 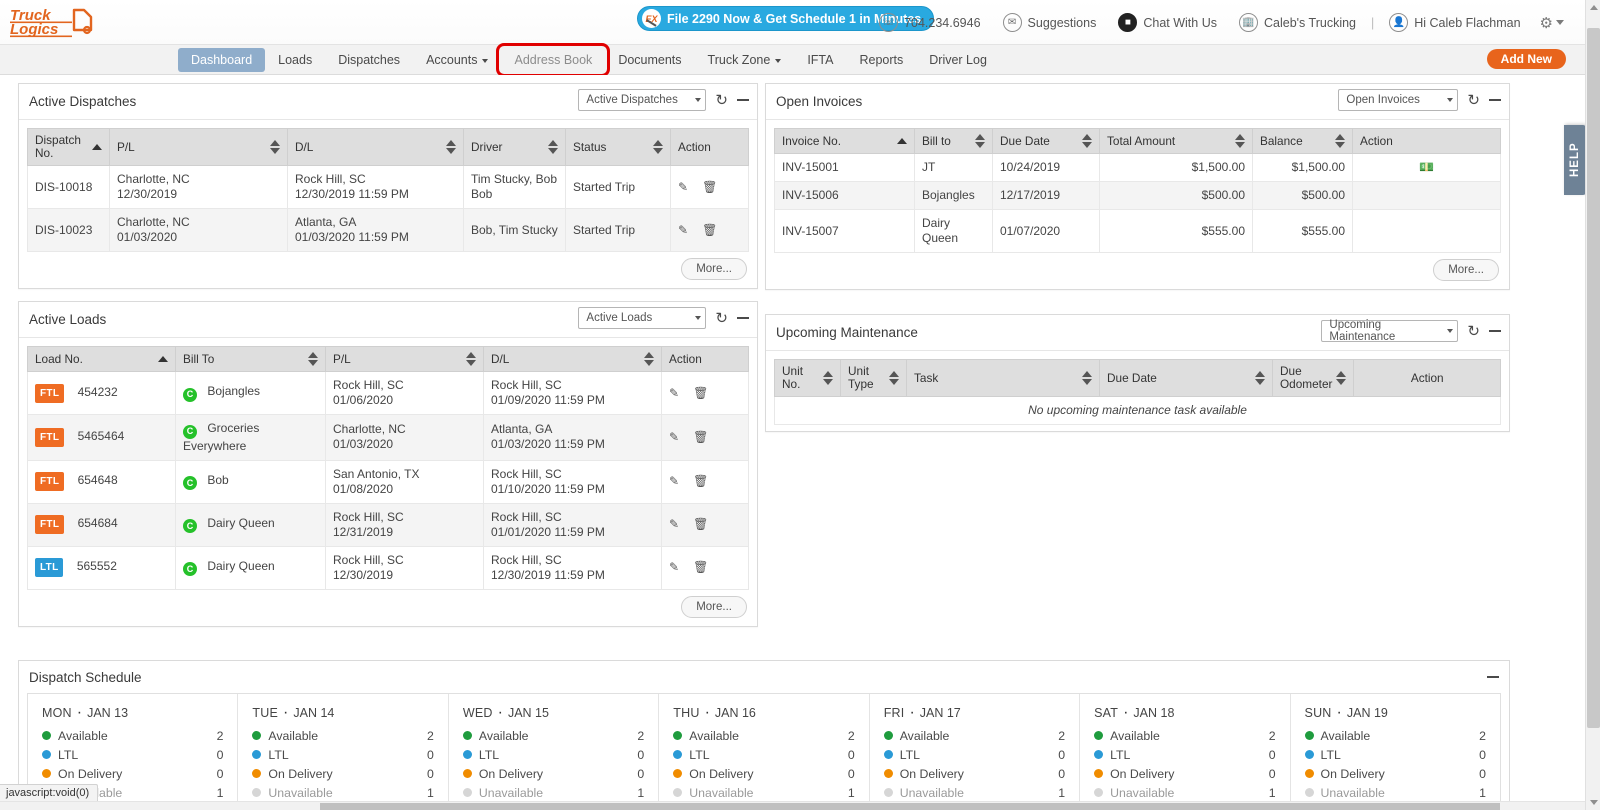 I want to click on chat-with-us-link: ■ Chat With Us, so click(x=1167, y=22).